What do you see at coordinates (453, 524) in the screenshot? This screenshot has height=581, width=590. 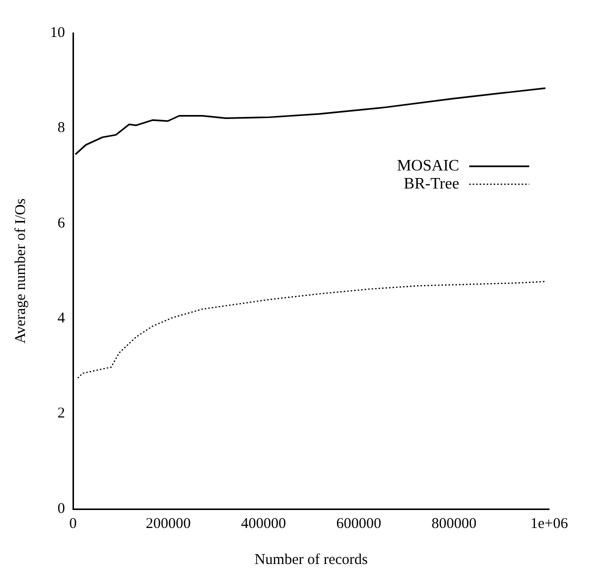 I see `x-tick-label: 800000` at bounding box center [453, 524].